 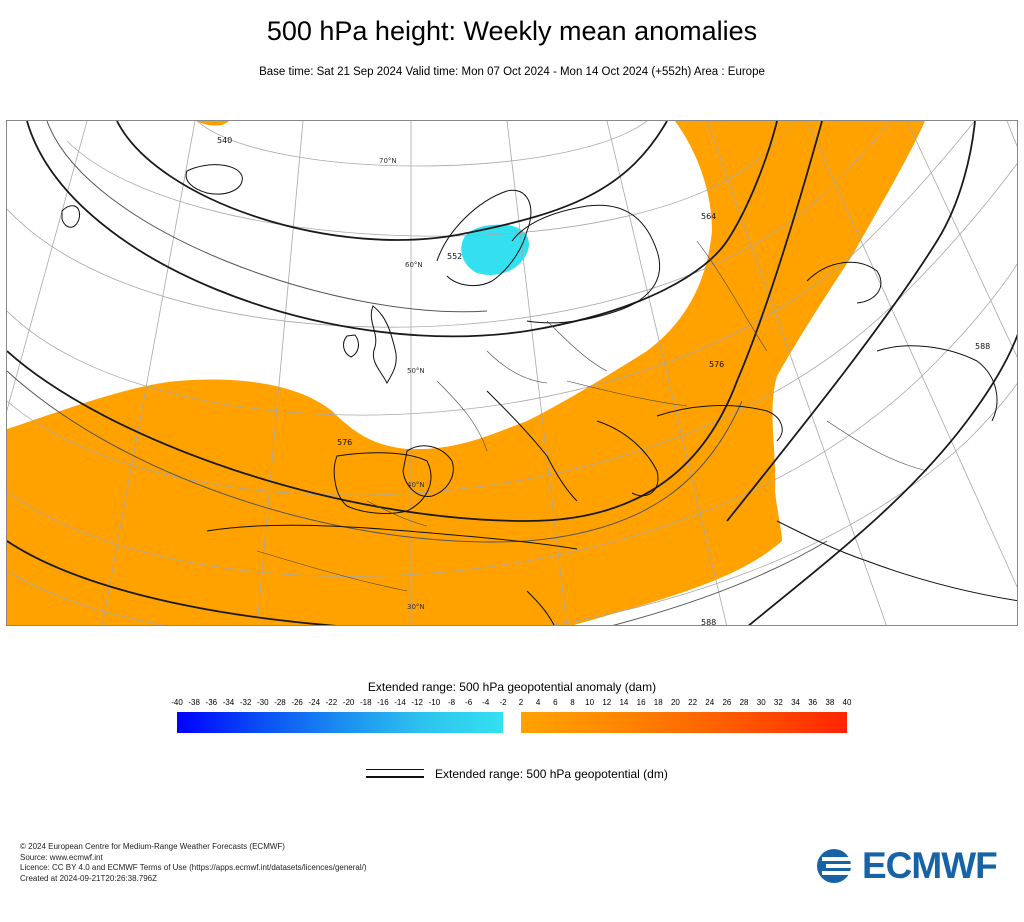 What do you see at coordinates (716, 364) in the screenshot?
I see `contour-label-576-east: 576` at bounding box center [716, 364].